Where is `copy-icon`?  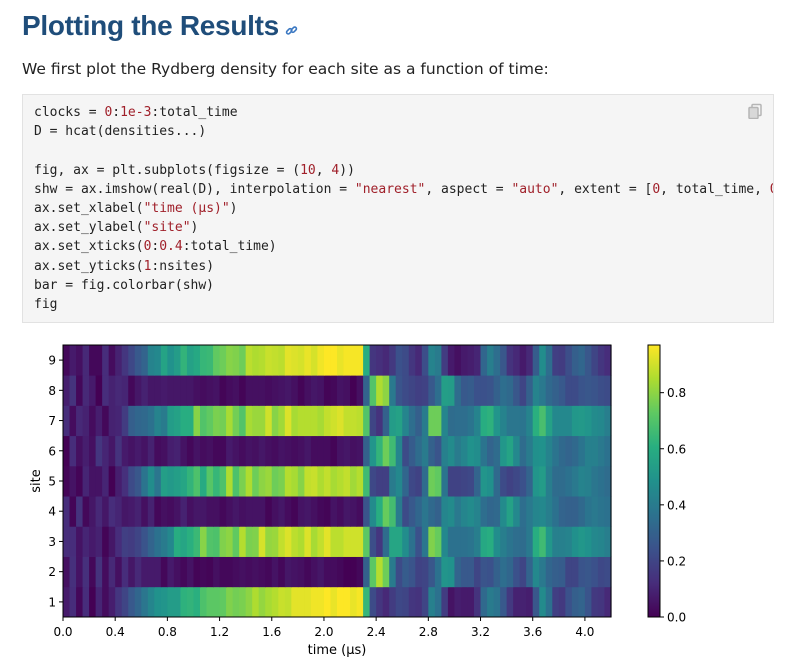 copy-icon is located at coordinates (755, 111).